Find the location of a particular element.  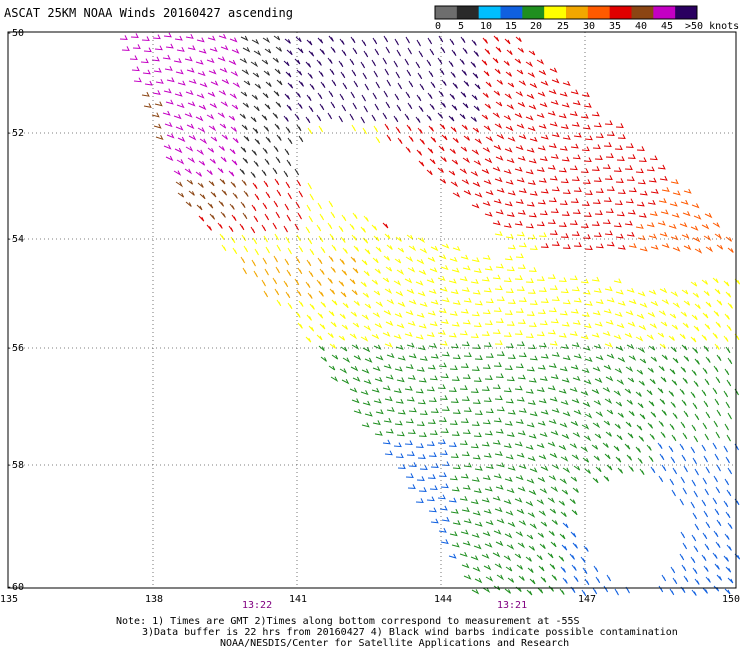

legend-tick: 25 is located at coordinates (563, 26).